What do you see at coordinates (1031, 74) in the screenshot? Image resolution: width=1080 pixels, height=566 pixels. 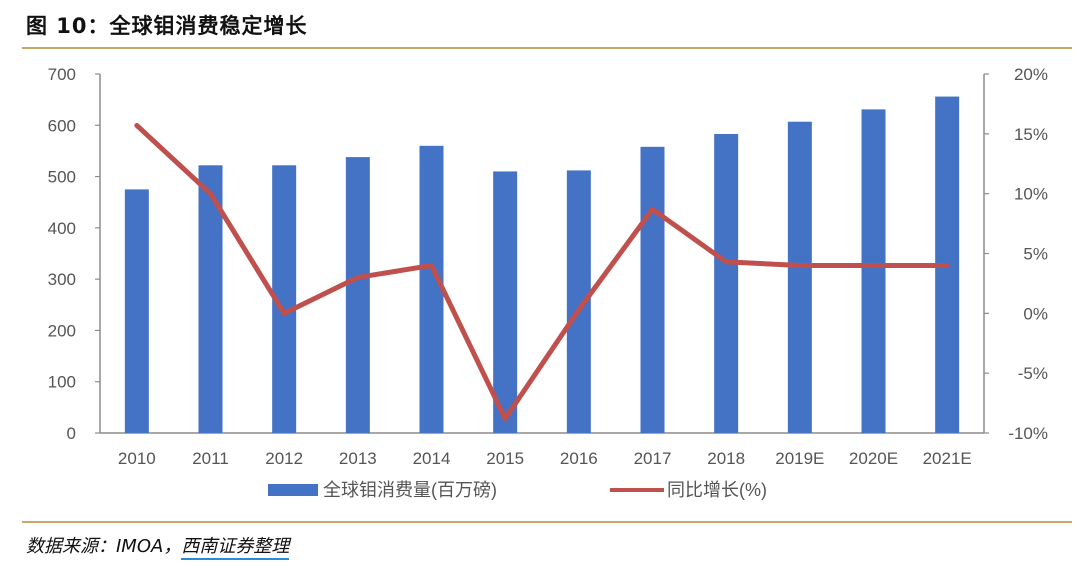 I see `right-axis-tick-label: 20%` at bounding box center [1031, 74].